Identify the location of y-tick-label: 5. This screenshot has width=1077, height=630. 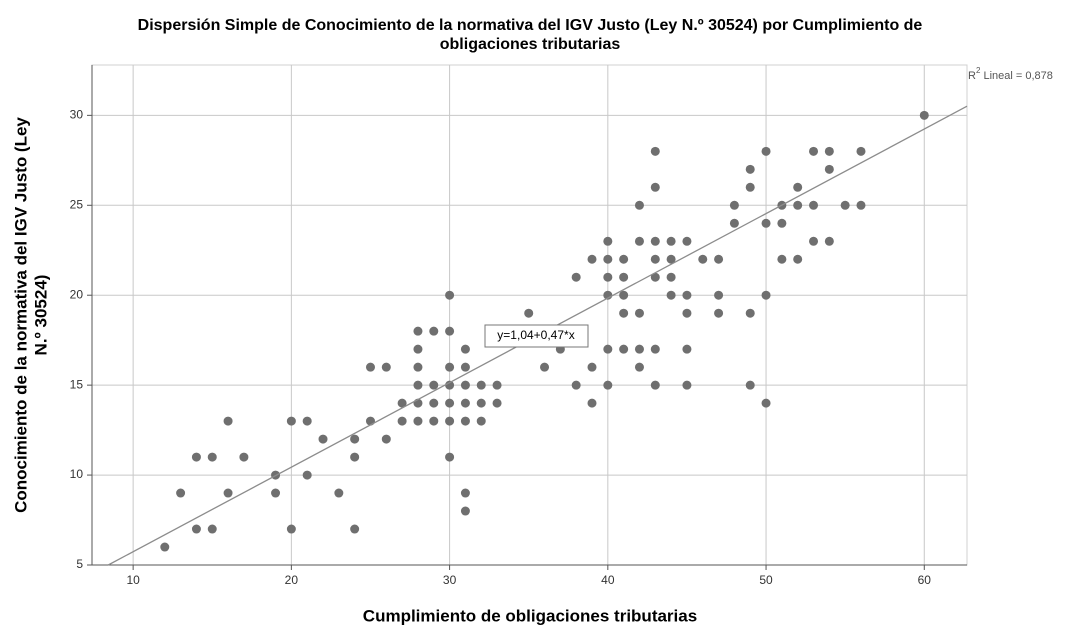
(79, 564).